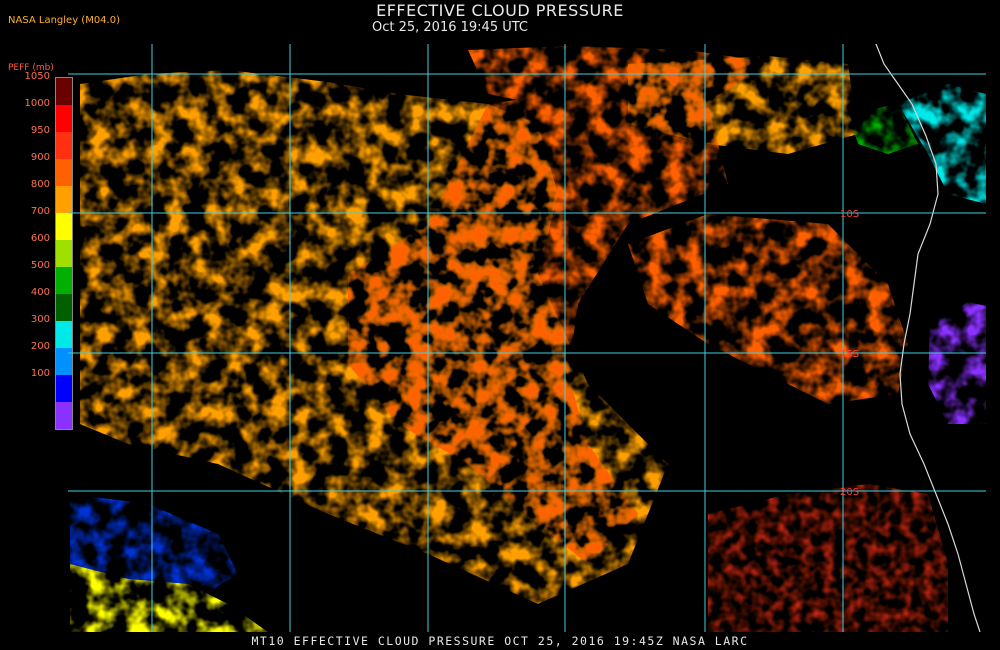  What do you see at coordinates (40, 211) in the screenshot?
I see `legend-label: 700` at bounding box center [40, 211].